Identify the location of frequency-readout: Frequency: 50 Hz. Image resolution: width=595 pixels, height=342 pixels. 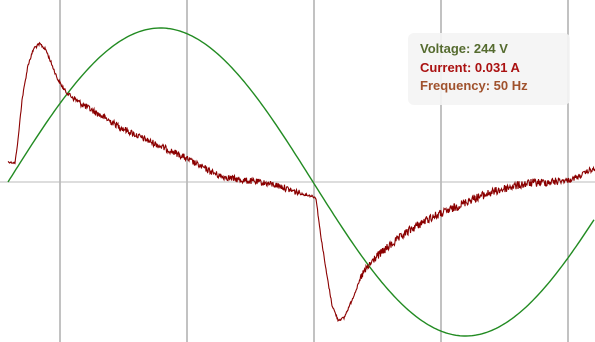
(474, 85).